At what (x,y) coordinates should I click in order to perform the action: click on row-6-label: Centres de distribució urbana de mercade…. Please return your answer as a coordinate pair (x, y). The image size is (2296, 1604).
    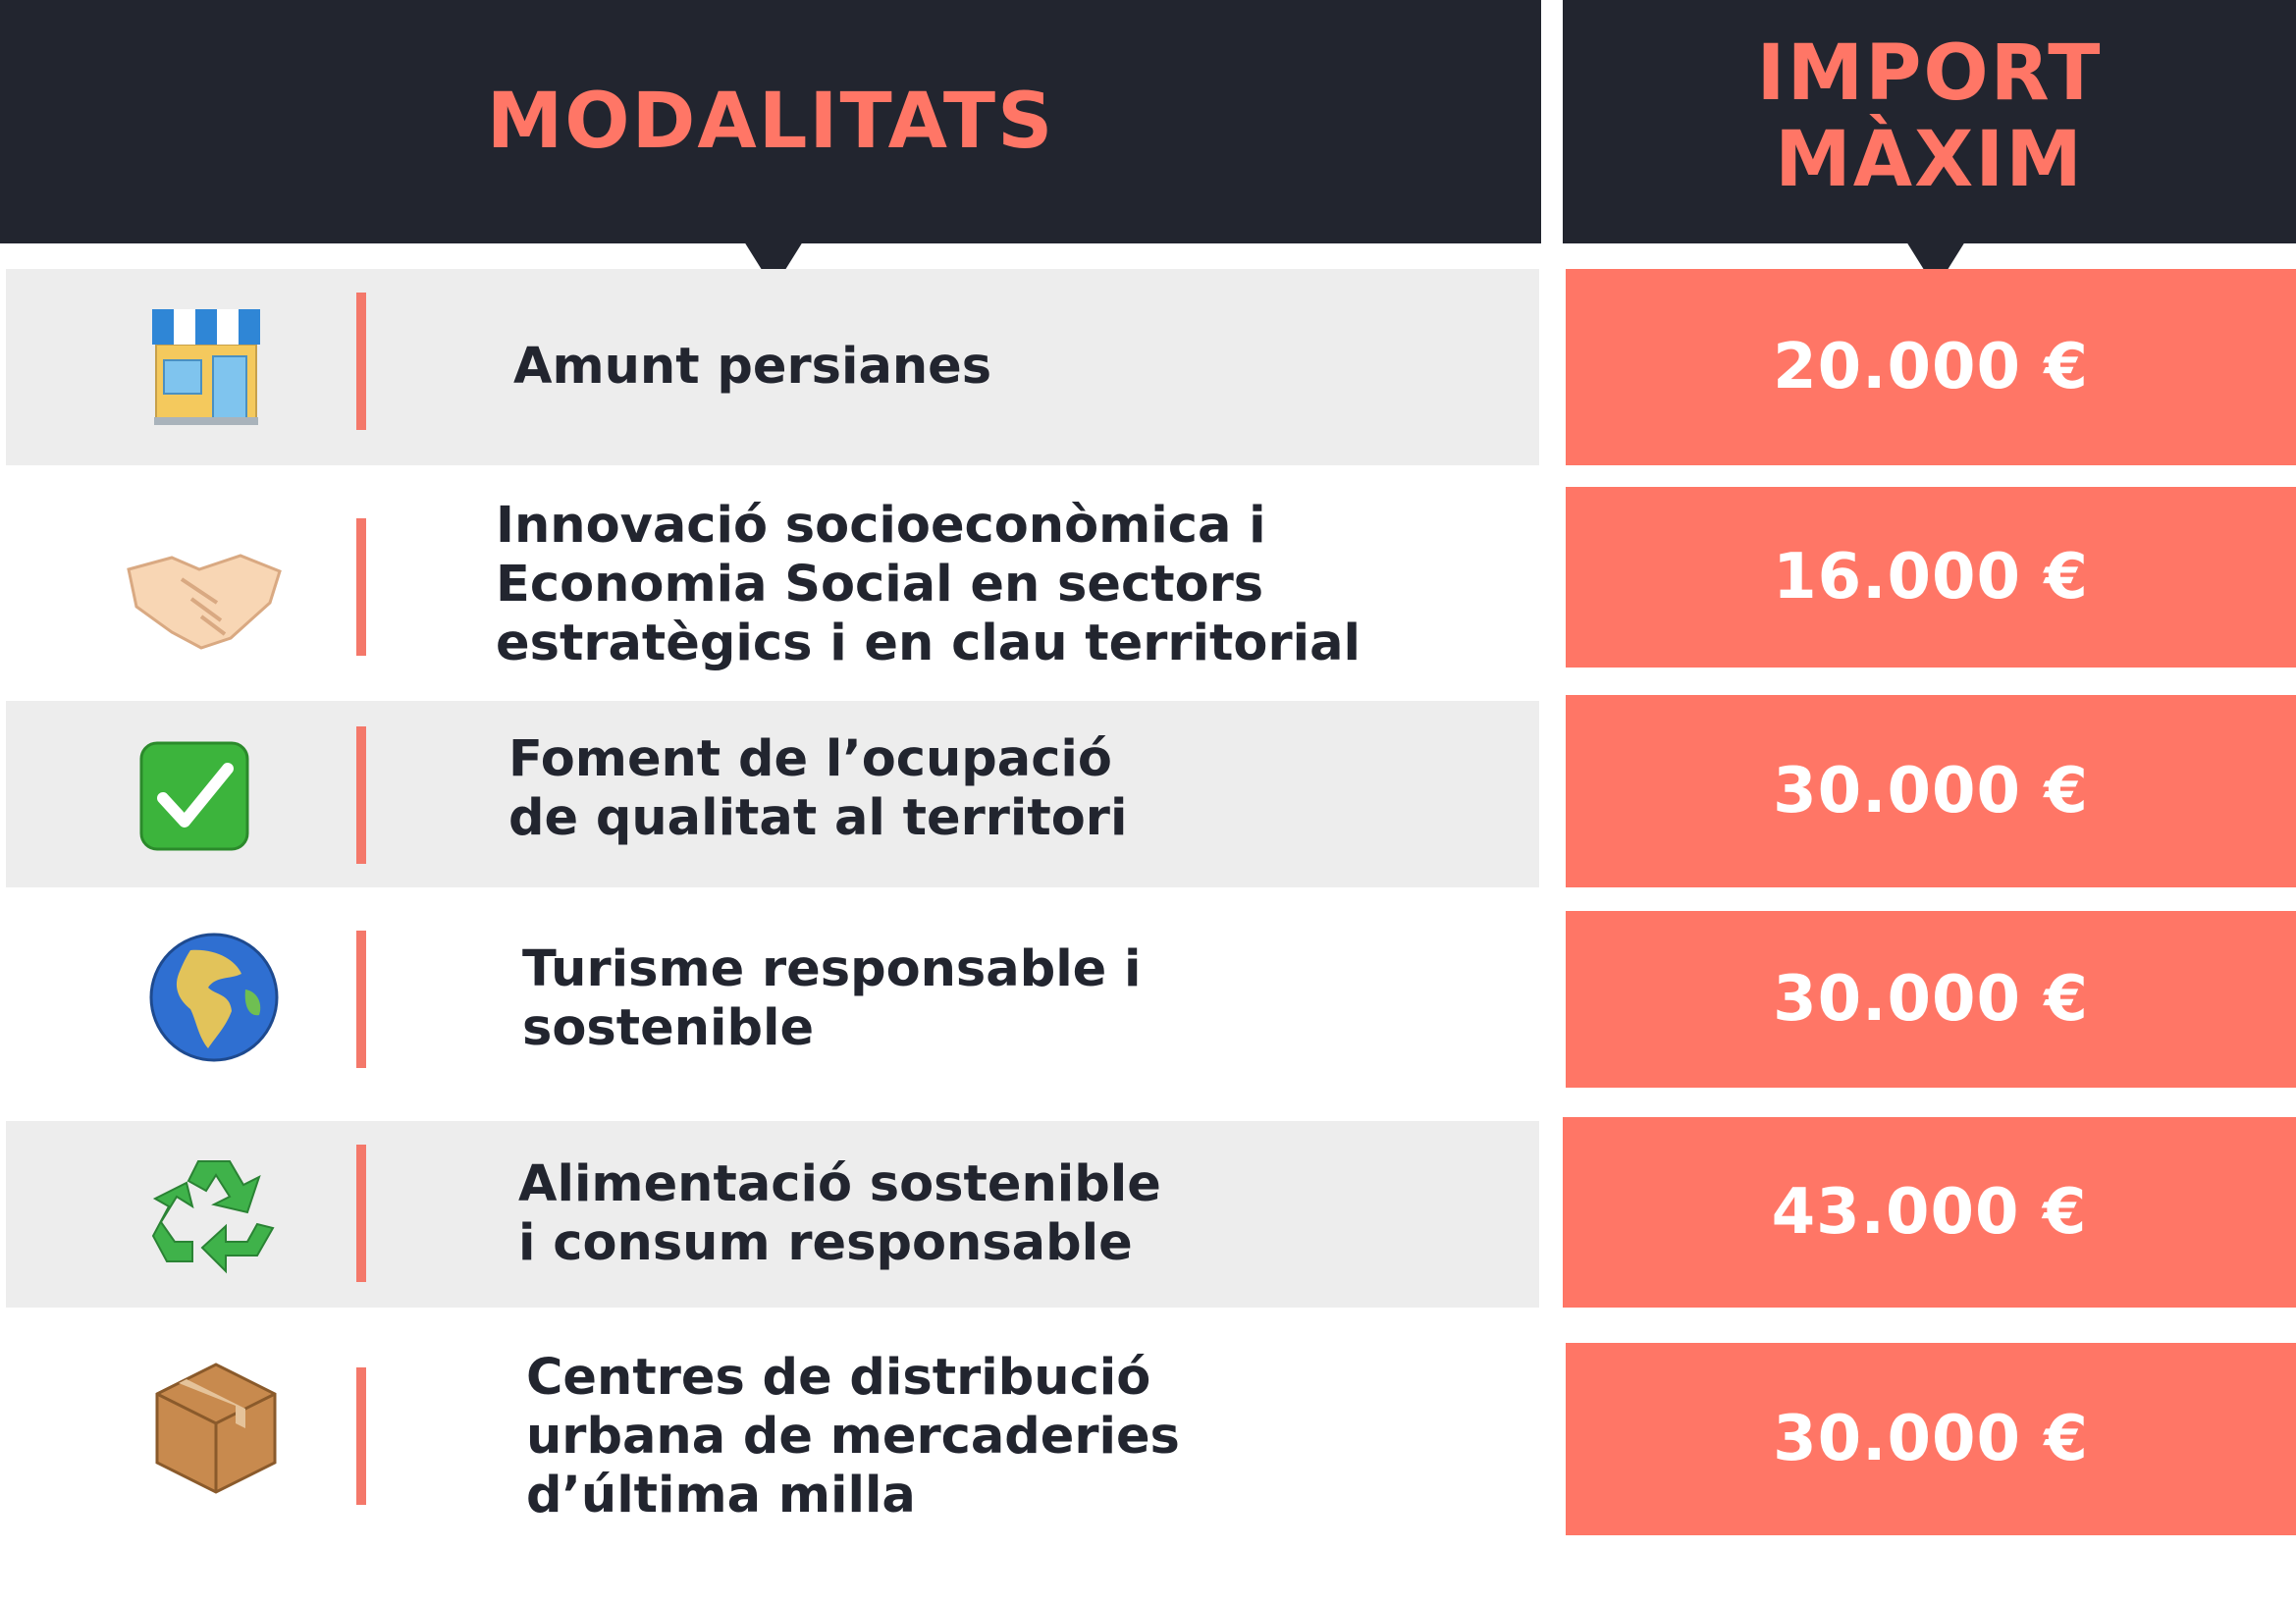
    Looking at the image, I should click on (853, 1436).